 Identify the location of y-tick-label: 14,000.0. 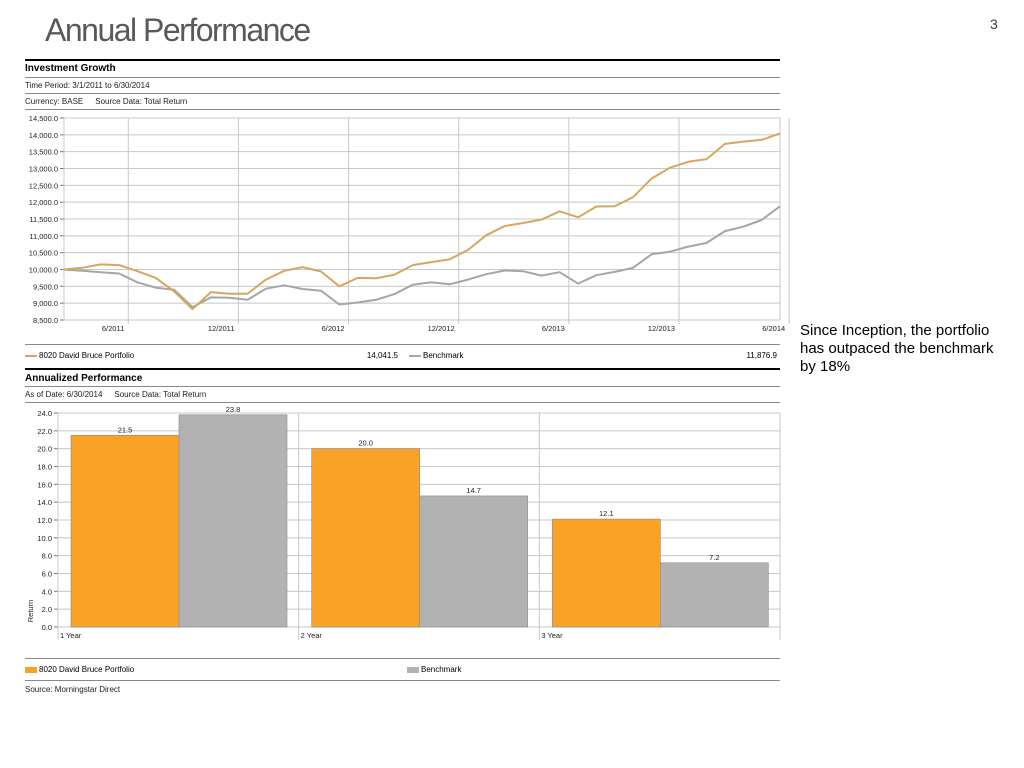
(43, 135).